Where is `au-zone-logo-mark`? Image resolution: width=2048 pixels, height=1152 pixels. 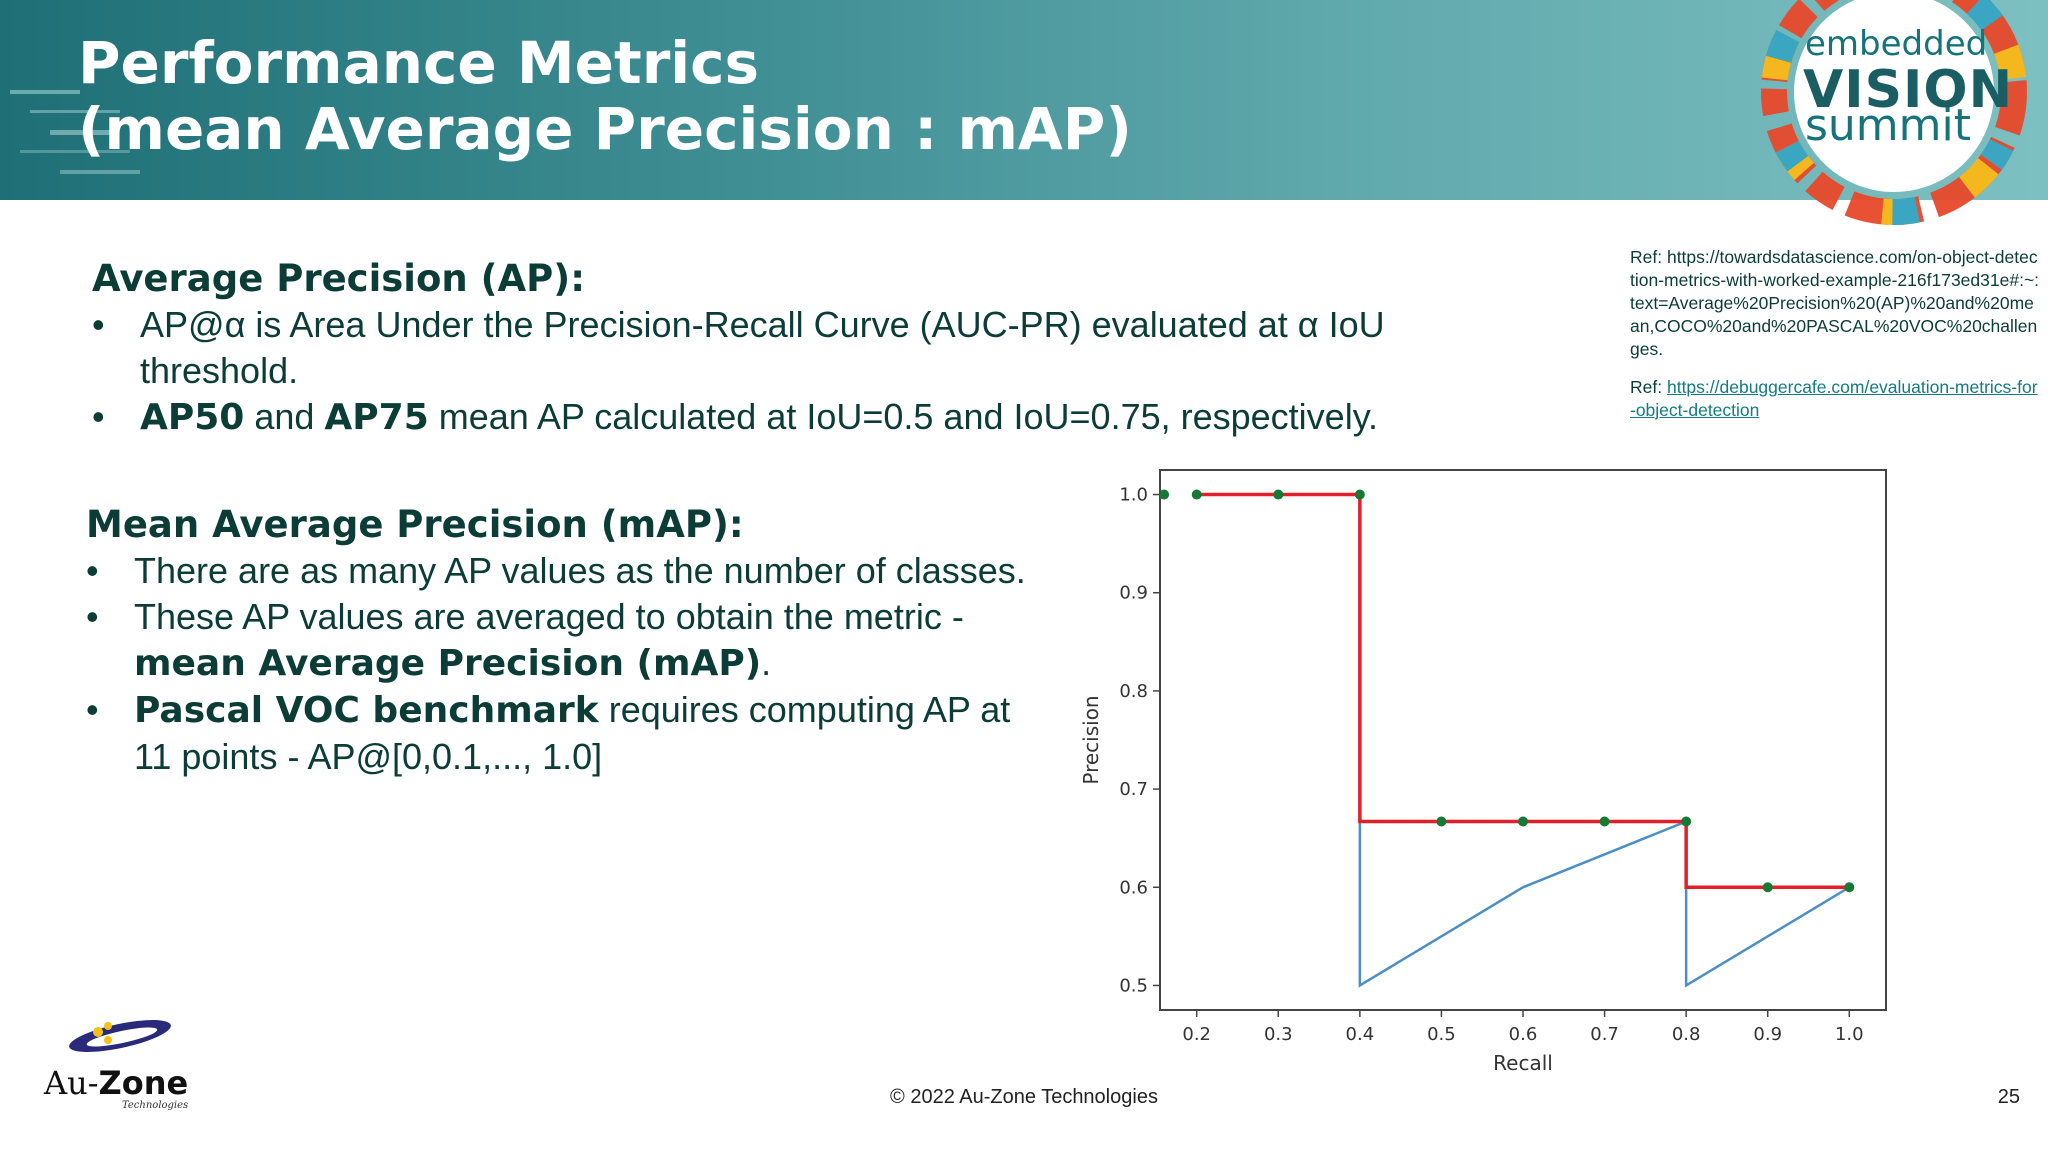
au-zone-logo-mark is located at coordinates (120, 1036).